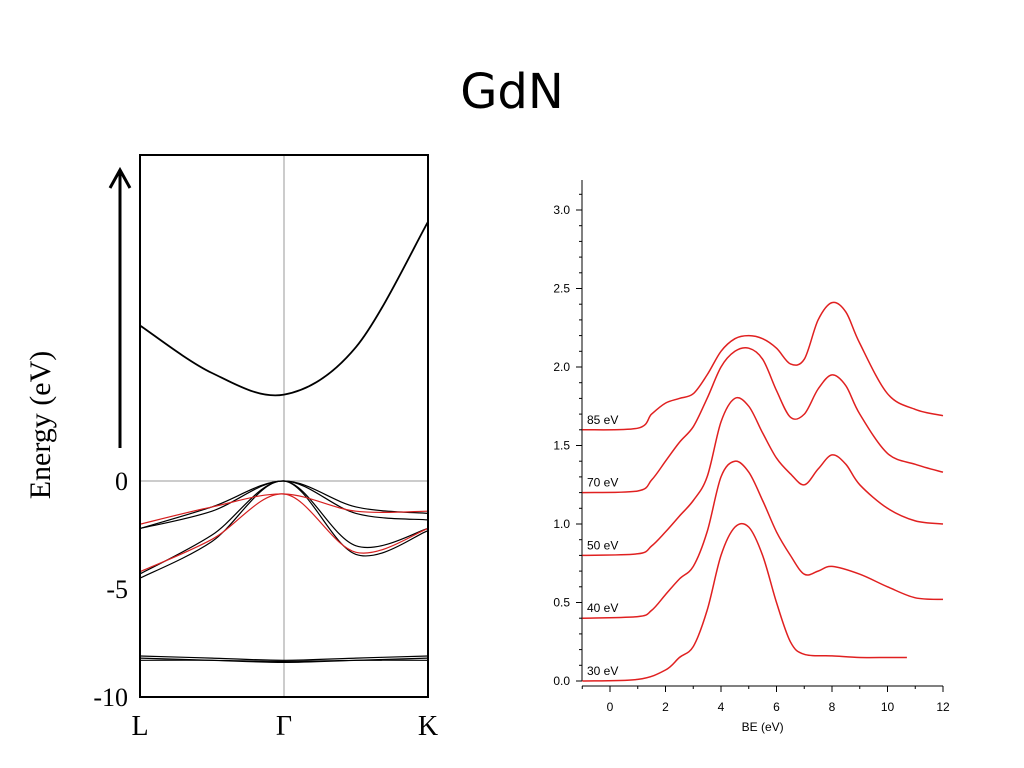 Image resolution: width=1024 pixels, height=768 pixels. I want to click on y-tick-label: 0.0, so click(561, 681).